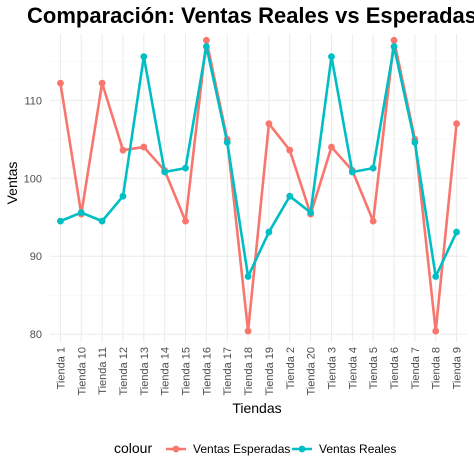 The image size is (474, 474). I want to click on x-tick-label: Tienda 13, so click(145, 371).